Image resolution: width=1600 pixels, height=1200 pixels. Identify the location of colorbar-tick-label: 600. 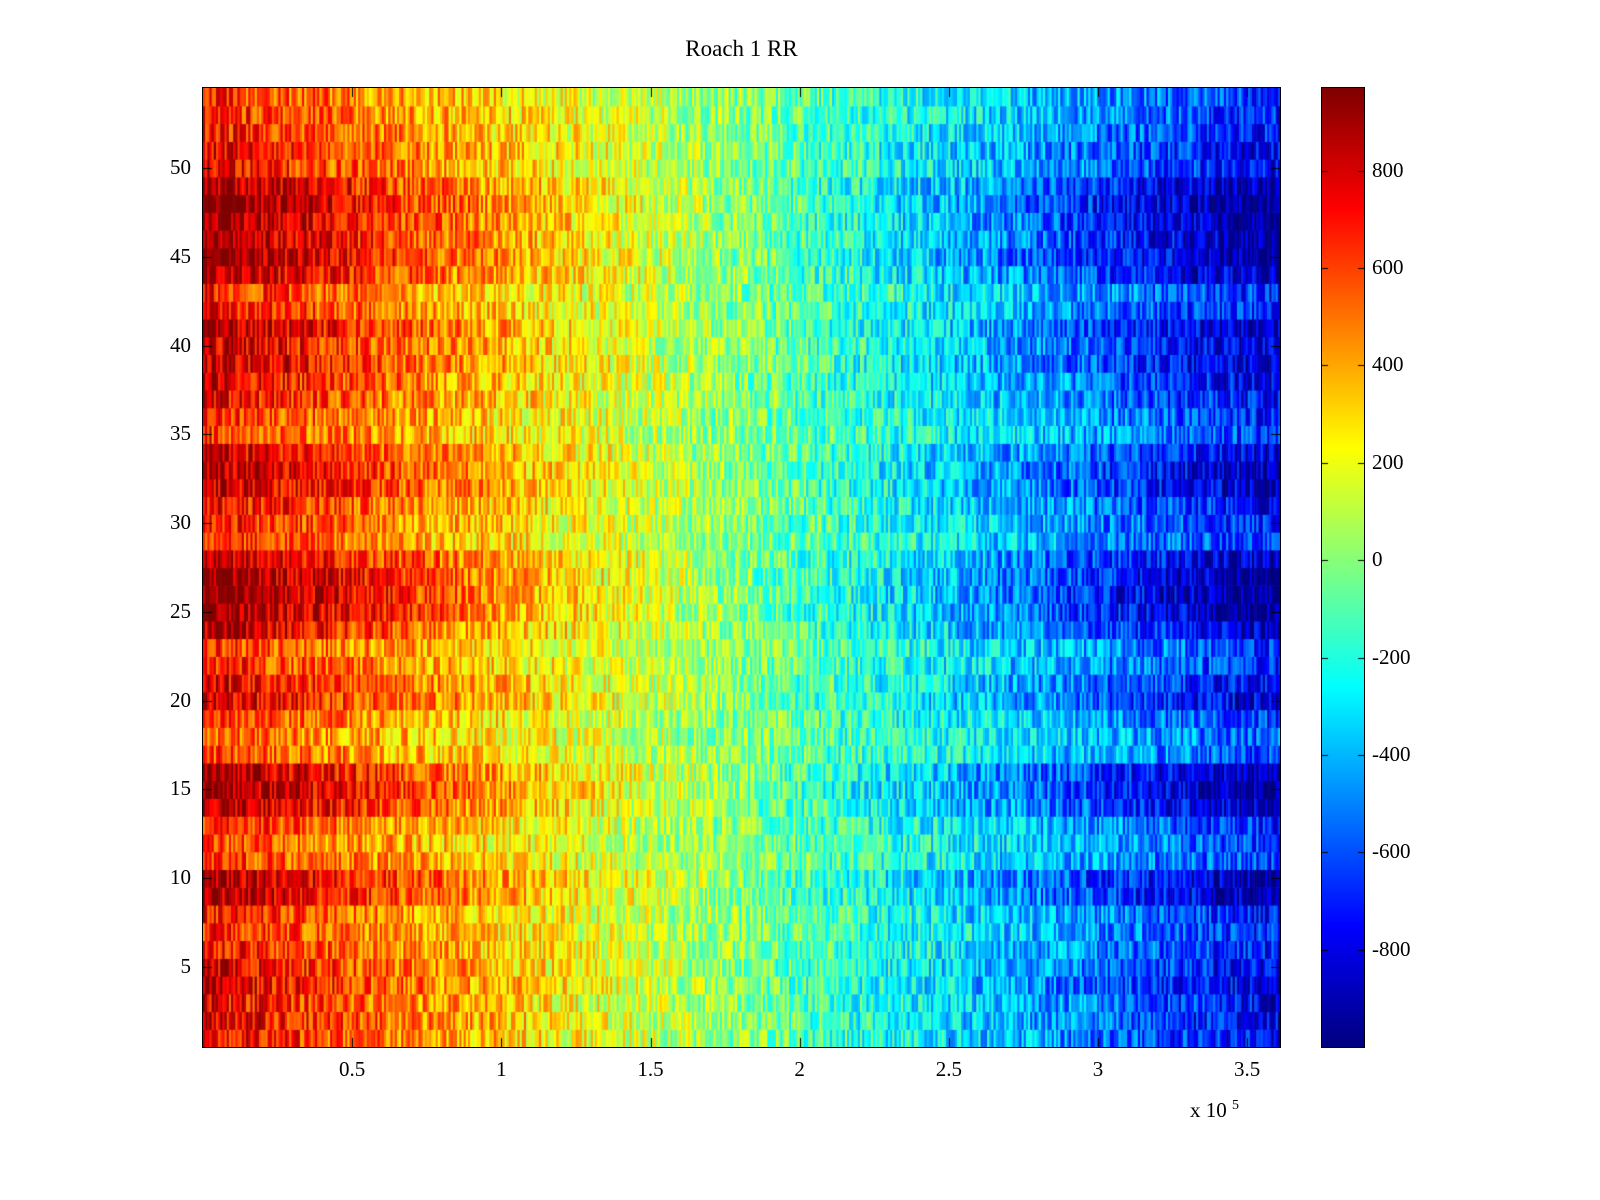
(1388, 267).